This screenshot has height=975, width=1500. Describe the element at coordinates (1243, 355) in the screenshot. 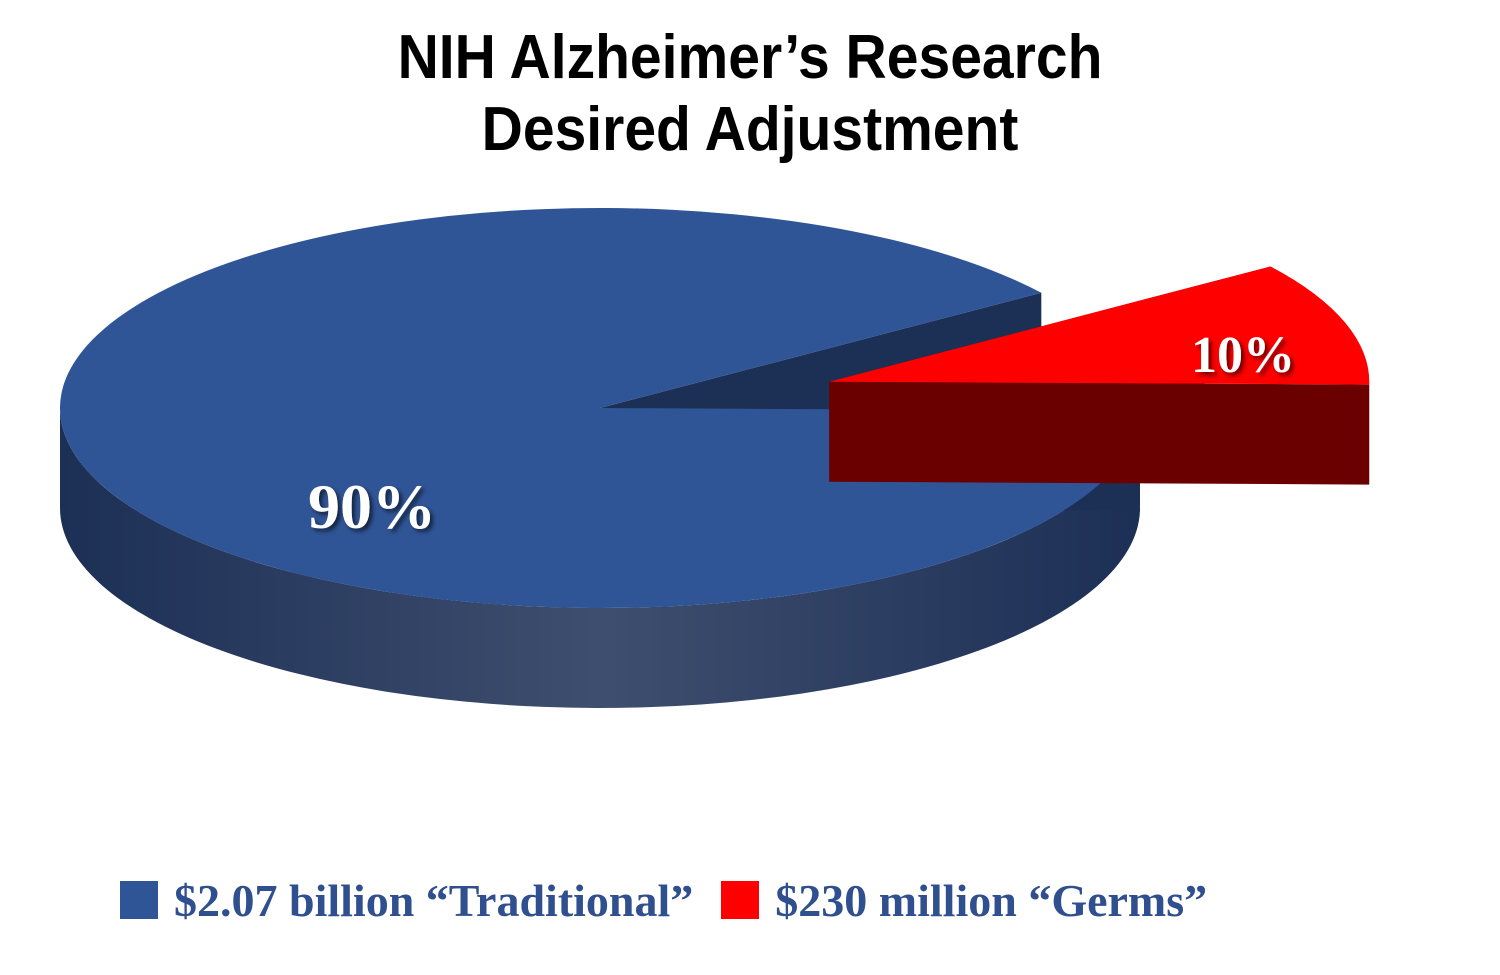

I see `slice-label-germs: 10%` at that location.